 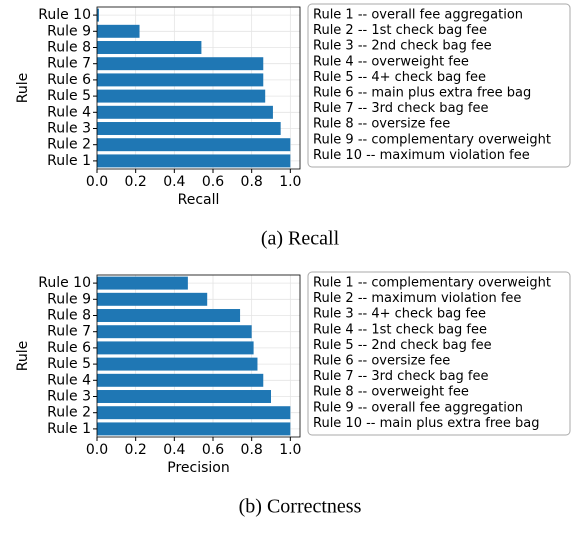 What do you see at coordinates (381, 361) in the screenshot?
I see `annotation: Rule 6 -- oversize fee` at bounding box center [381, 361].